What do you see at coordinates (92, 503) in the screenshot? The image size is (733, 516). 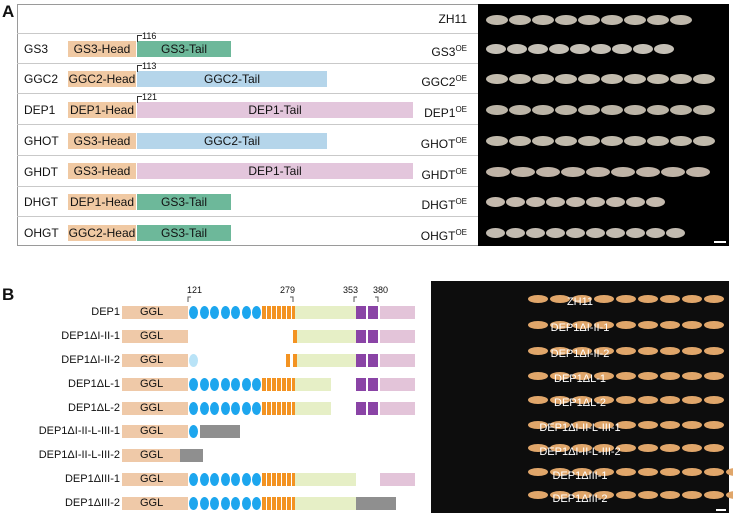 I see `construct-label: DEP1ΔIII-2` at bounding box center [92, 503].